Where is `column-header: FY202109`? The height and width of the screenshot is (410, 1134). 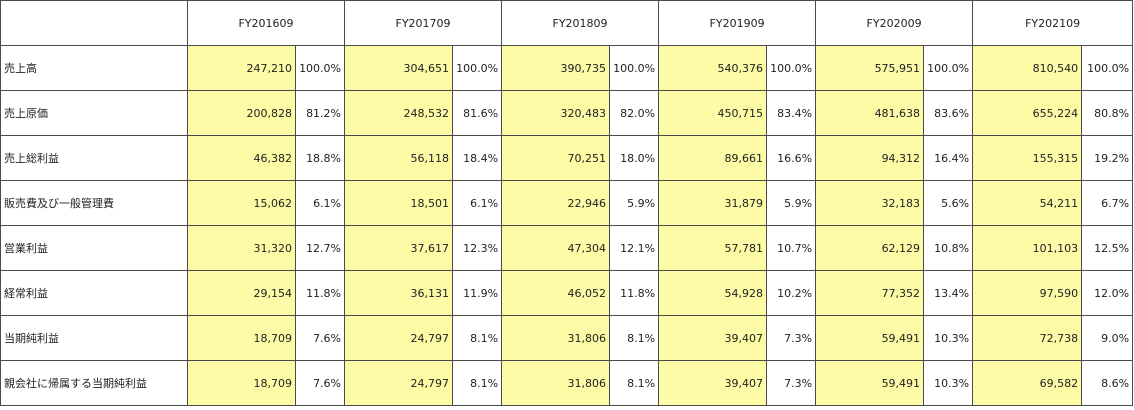 column-header: FY202109 is located at coordinates (1053, 23).